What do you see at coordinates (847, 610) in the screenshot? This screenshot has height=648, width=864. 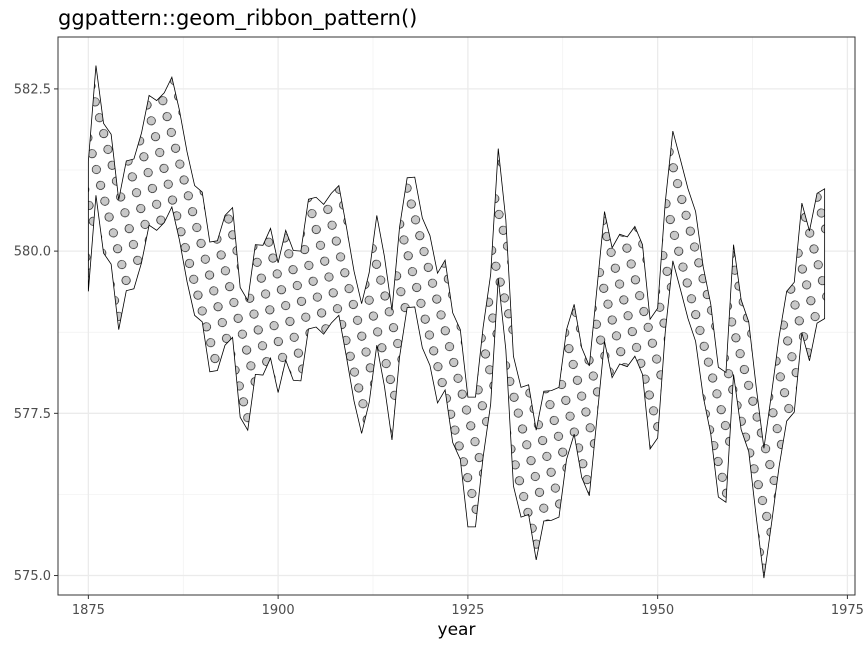 I see `x-tick-label: 1975` at bounding box center [847, 610].